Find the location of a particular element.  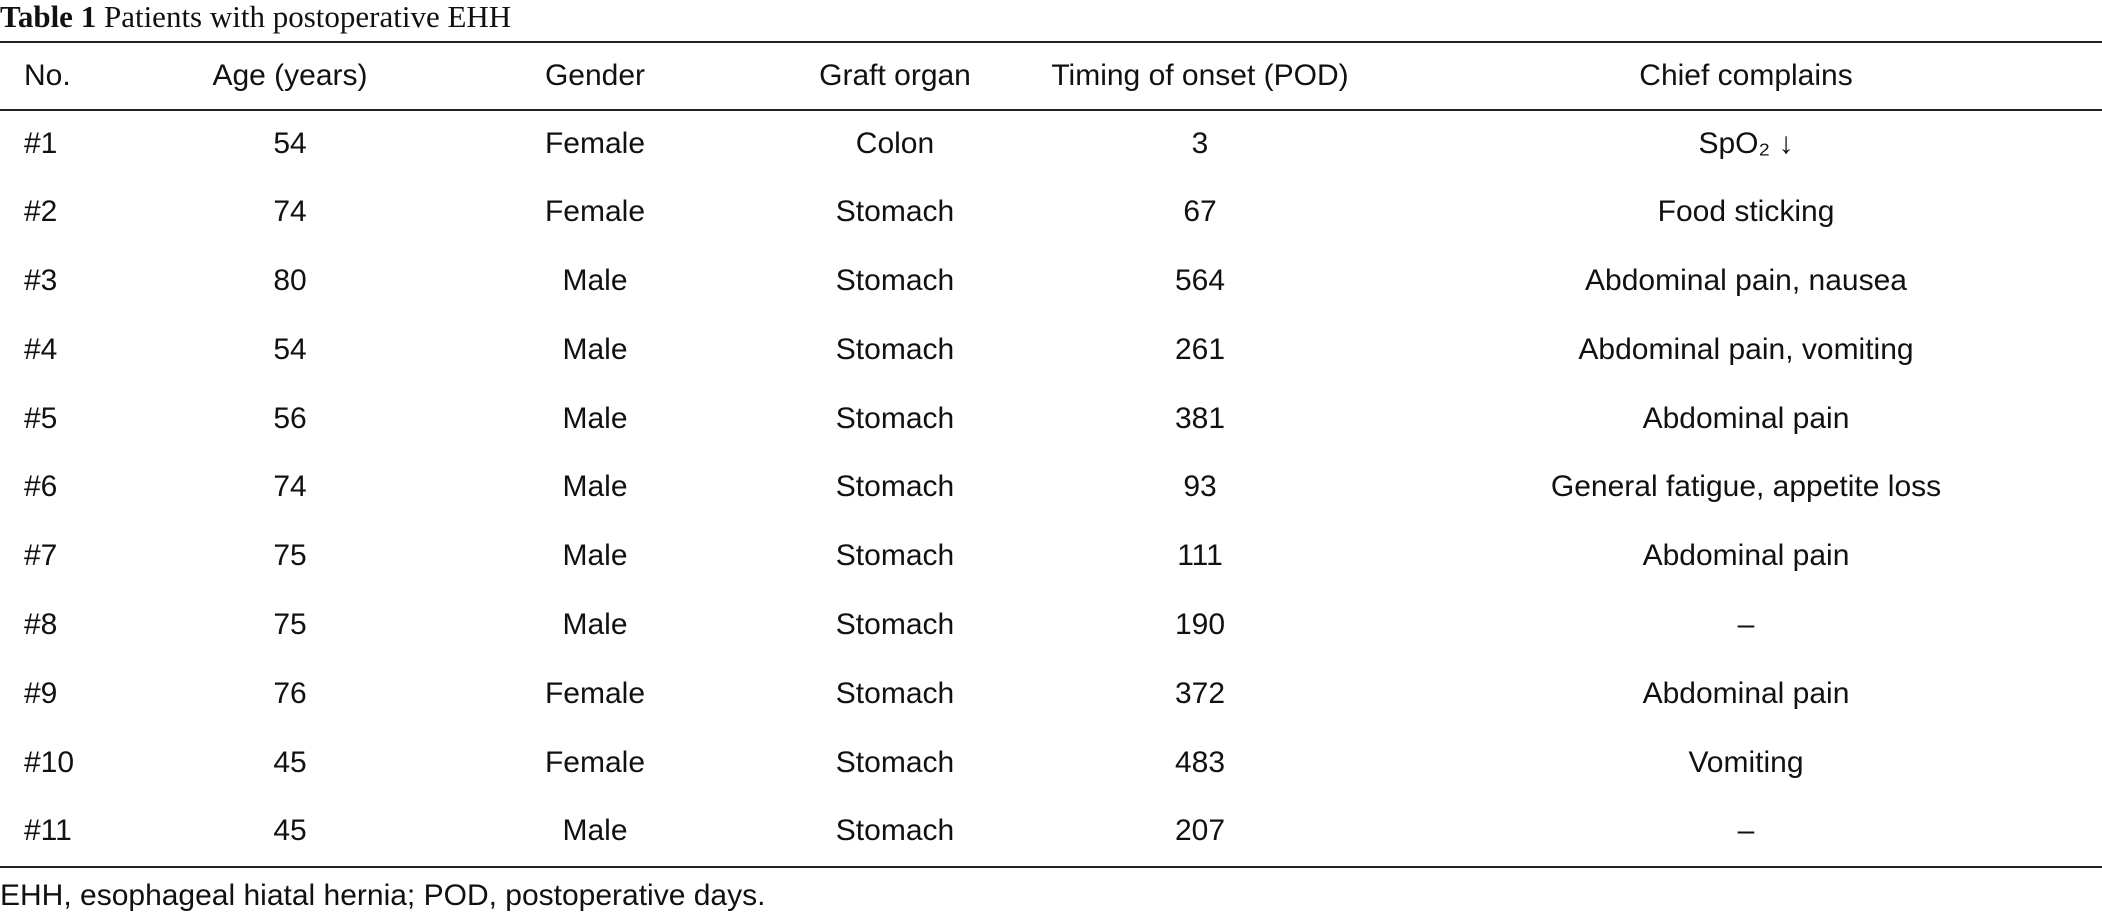

cell-no: #3 is located at coordinates (41, 280).